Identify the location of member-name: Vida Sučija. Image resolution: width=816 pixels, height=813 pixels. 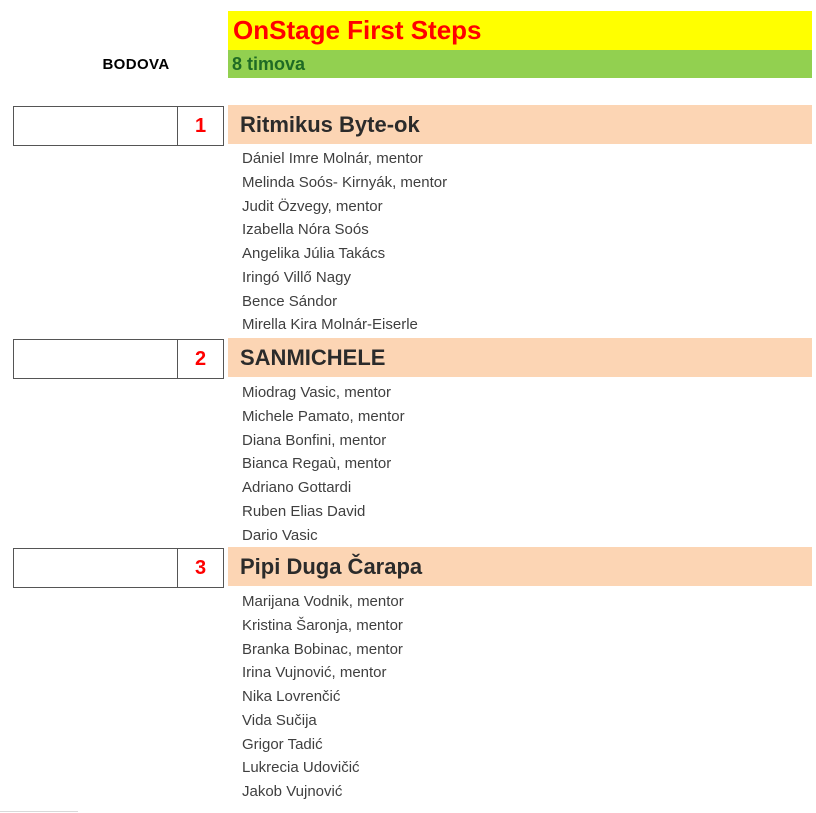
(279, 720).